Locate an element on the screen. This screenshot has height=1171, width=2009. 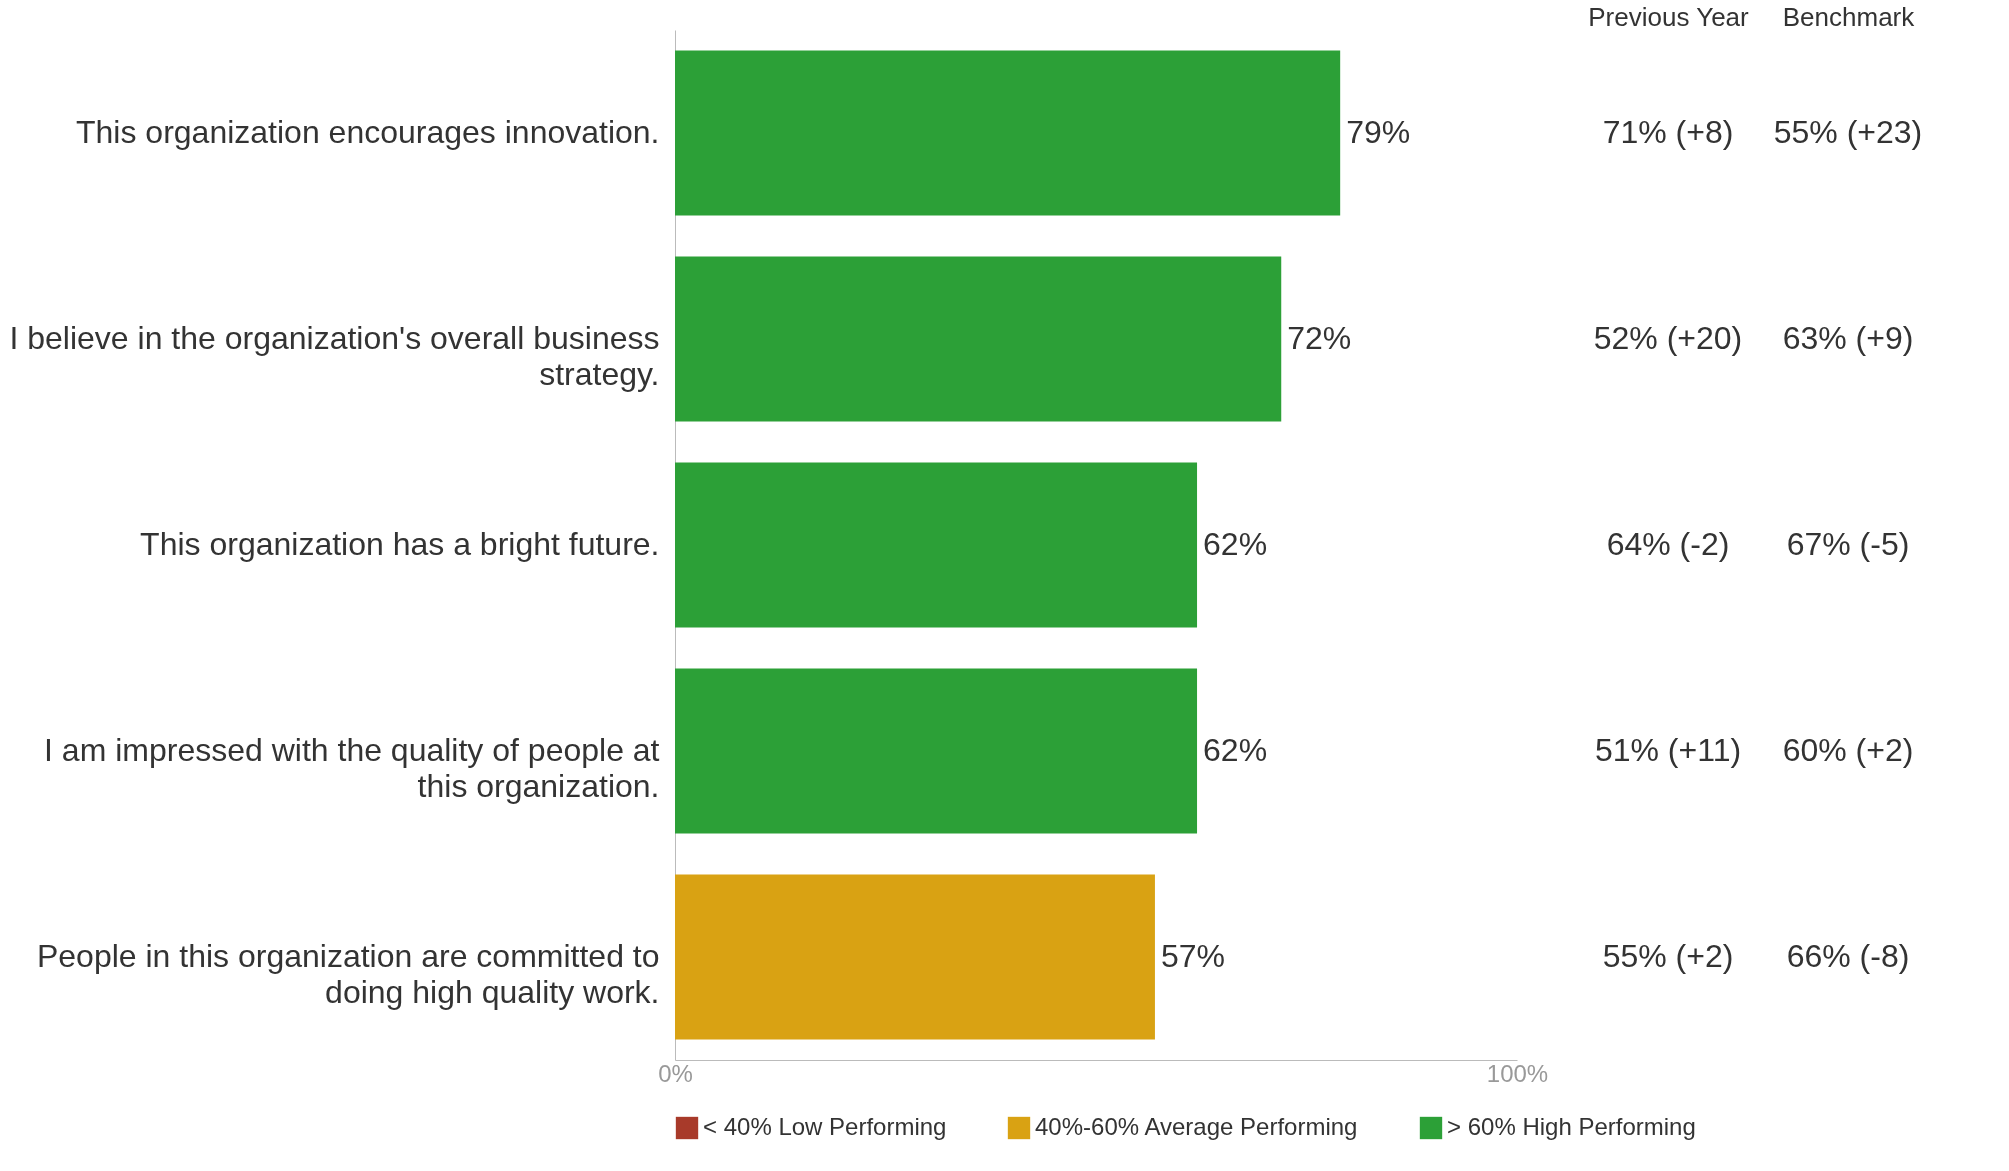
text: 51% (+11) is located at coordinates (1668, 750).